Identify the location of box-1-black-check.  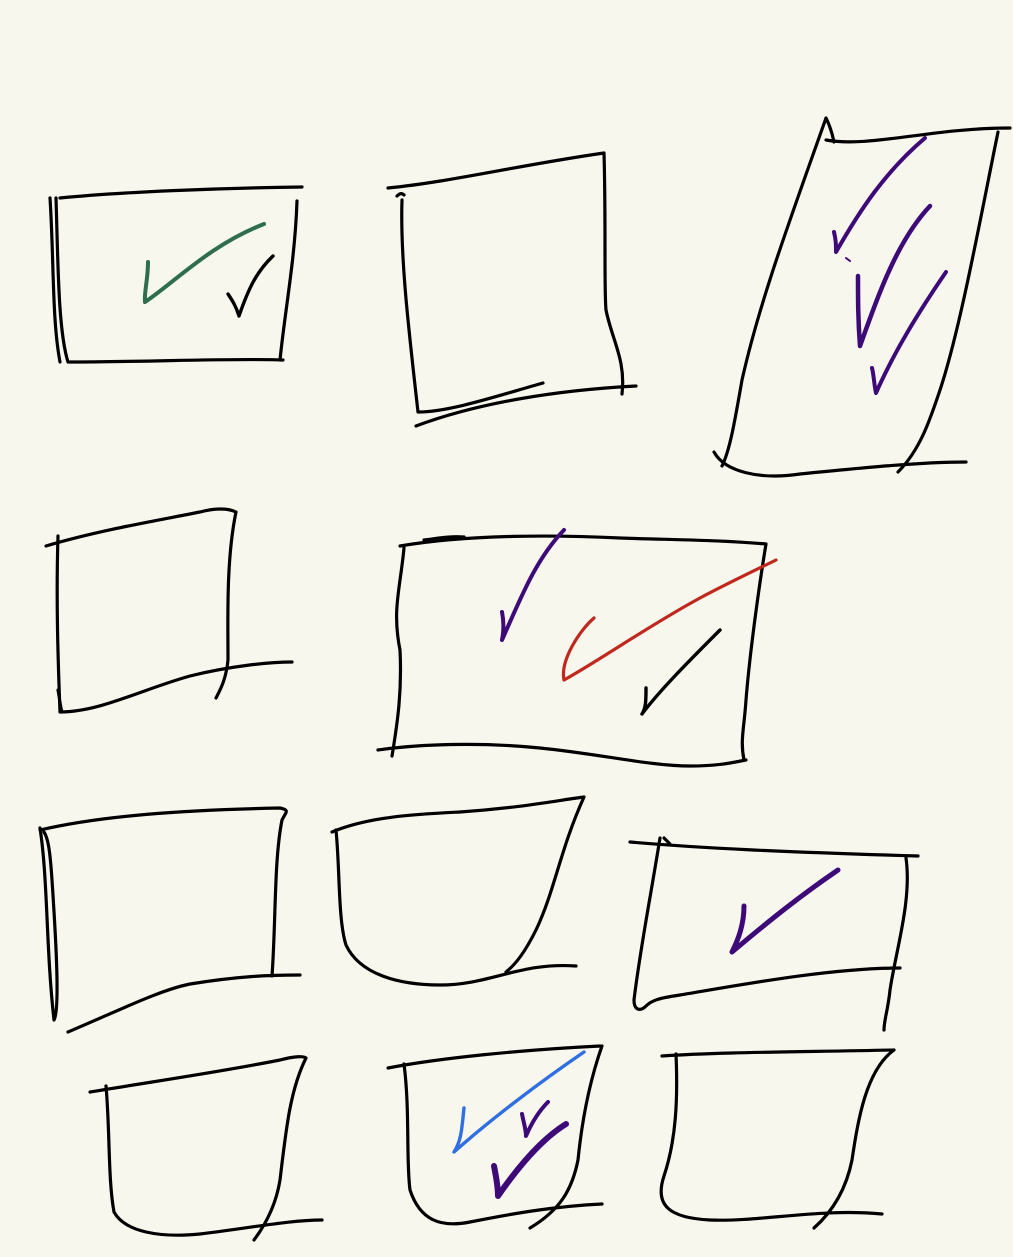
(250, 286).